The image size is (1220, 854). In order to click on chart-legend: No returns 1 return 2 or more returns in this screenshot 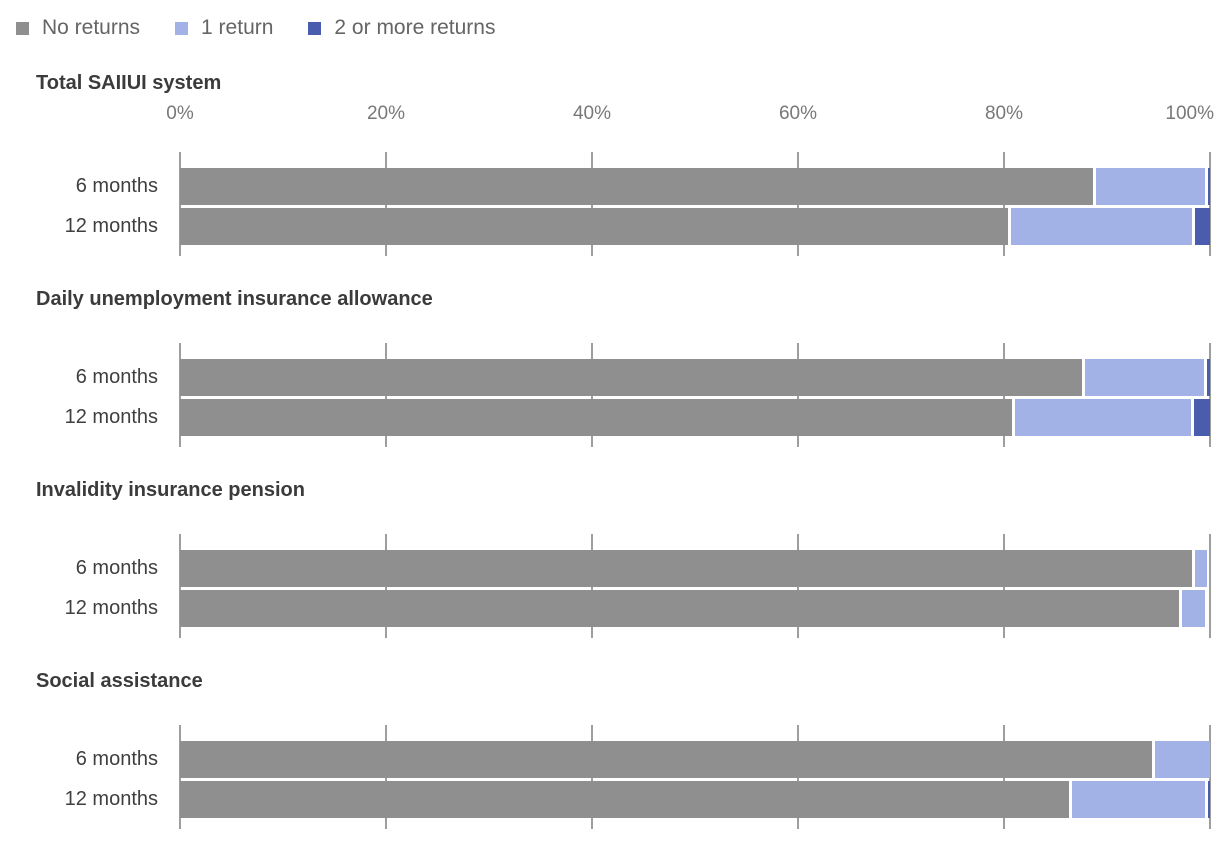, I will do `click(610, 20)`.